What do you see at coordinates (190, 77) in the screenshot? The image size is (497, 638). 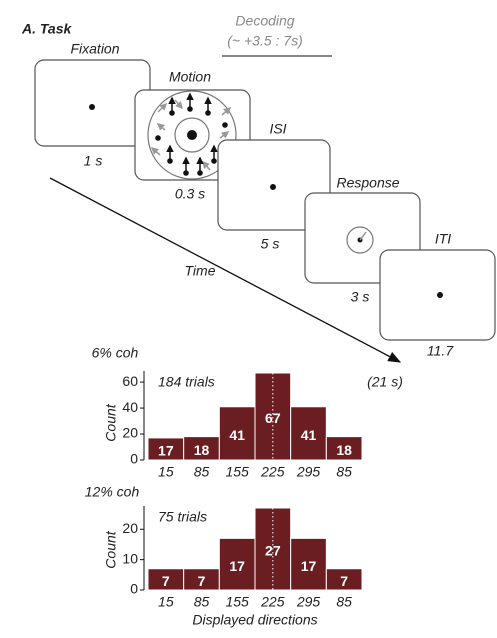 I see `screen-label: Motion` at bounding box center [190, 77].